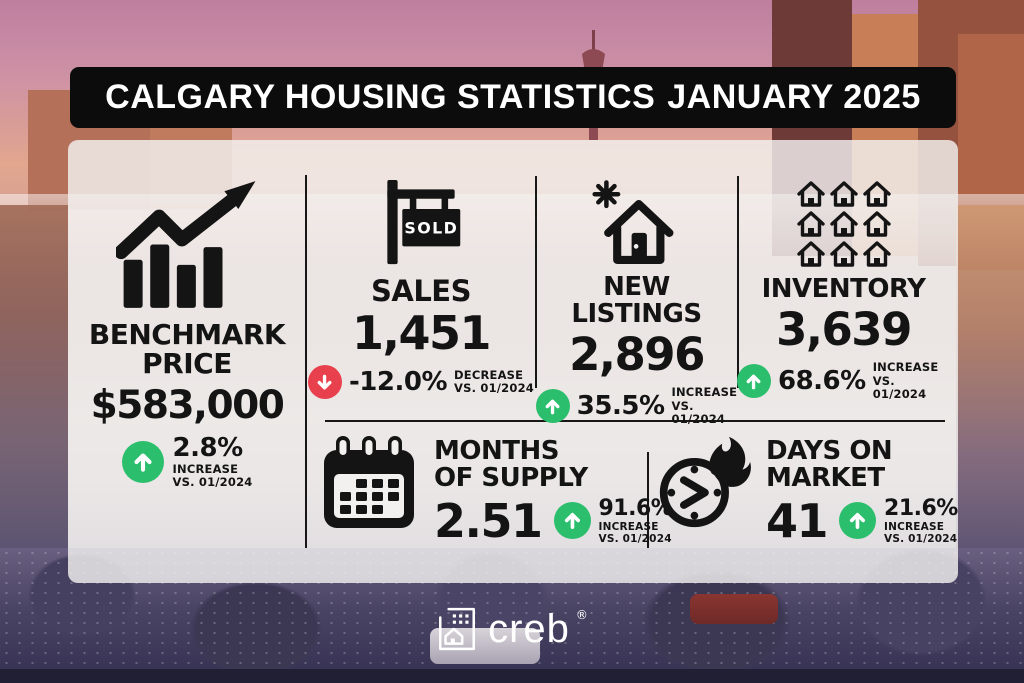 The image size is (1024, 683). I want to click on sales-change-badge: -12.0% DECREASE VS. 01/2024, so click(421, 382).